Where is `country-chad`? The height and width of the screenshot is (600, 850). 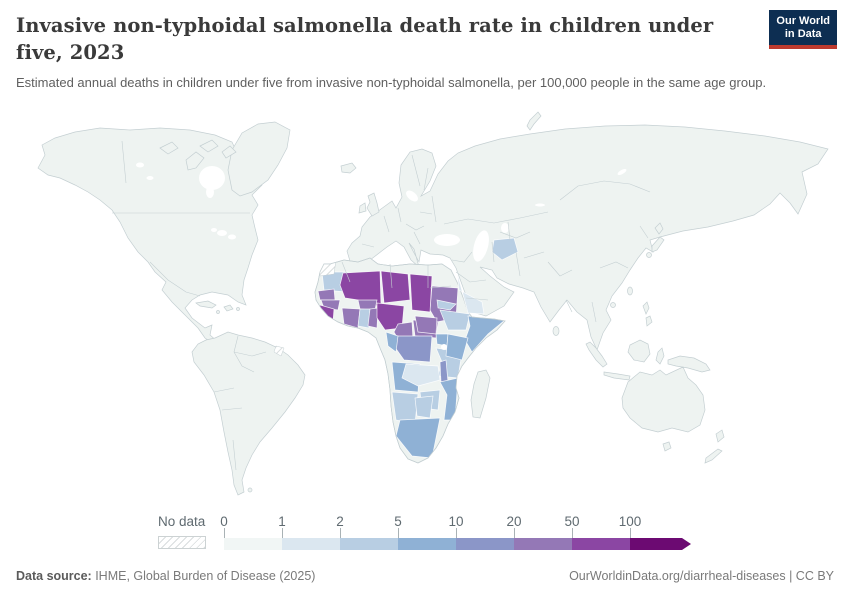
country-chad is located at coordinates (421, 293).